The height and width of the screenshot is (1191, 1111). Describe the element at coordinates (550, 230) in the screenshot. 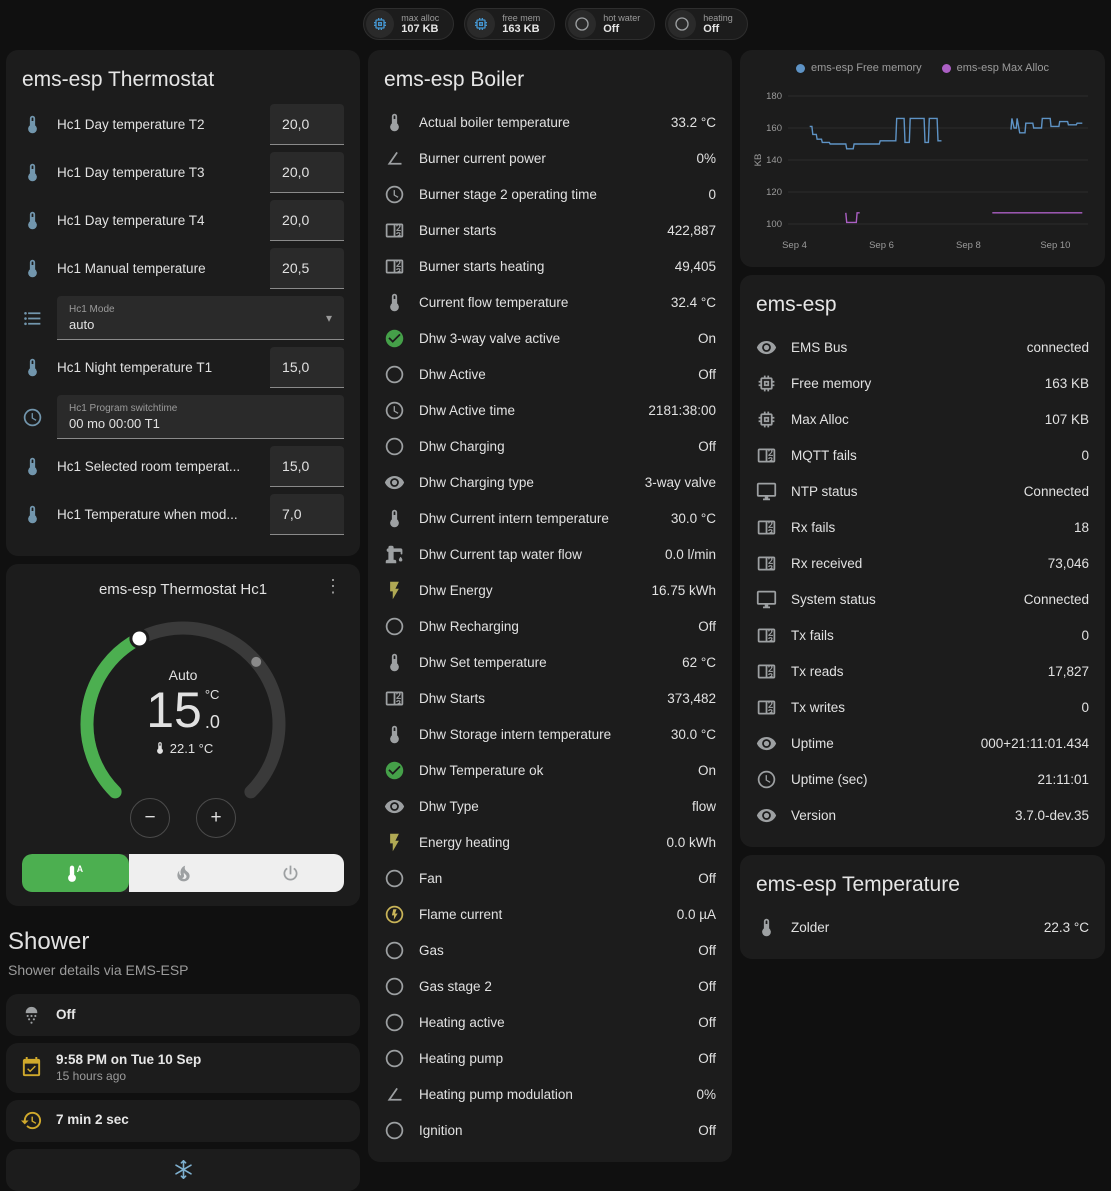

I see `entity-row: Burner starts 422,887` at that location.